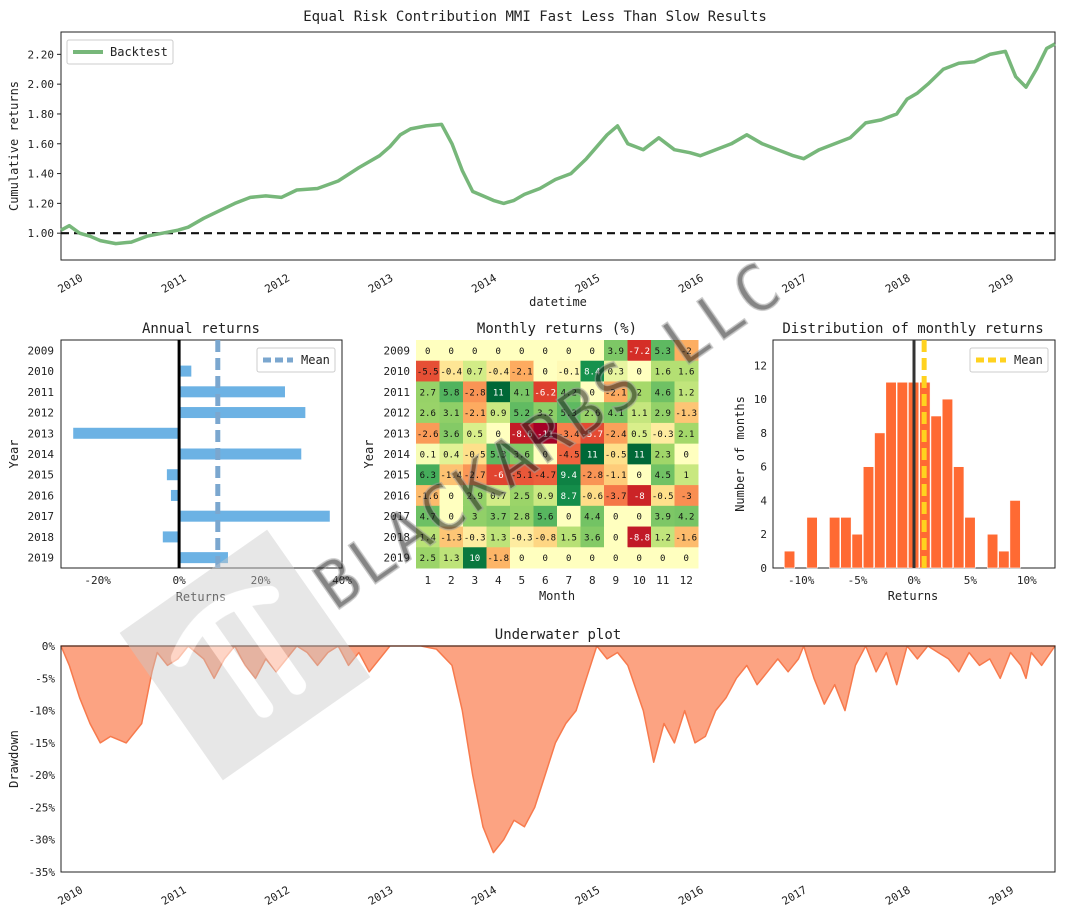  What do you see at coordinates (451, 559) in the screenshot?
I see `heatmap-cell-label: 1.3` at bounding box center [451, 559].